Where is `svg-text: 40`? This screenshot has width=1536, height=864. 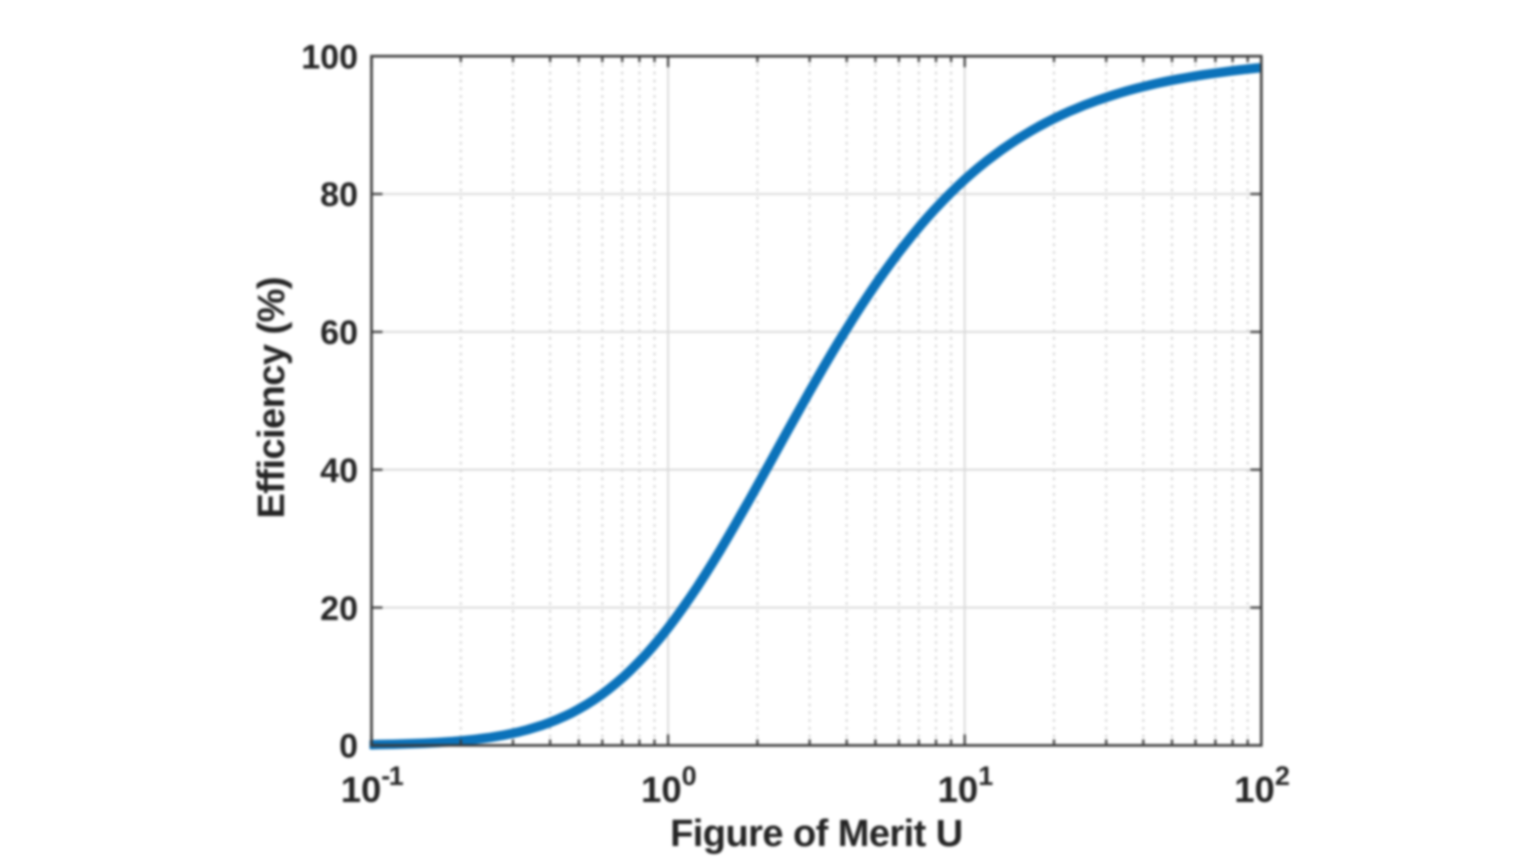
svg-text: 40 is located at coordinates (339, 471).